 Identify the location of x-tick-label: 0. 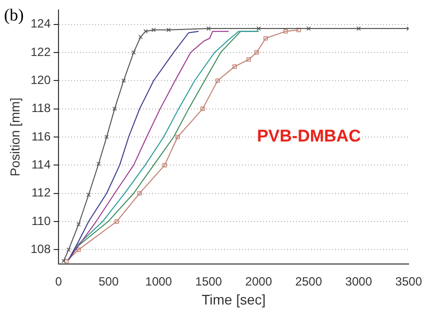
(58, 281).